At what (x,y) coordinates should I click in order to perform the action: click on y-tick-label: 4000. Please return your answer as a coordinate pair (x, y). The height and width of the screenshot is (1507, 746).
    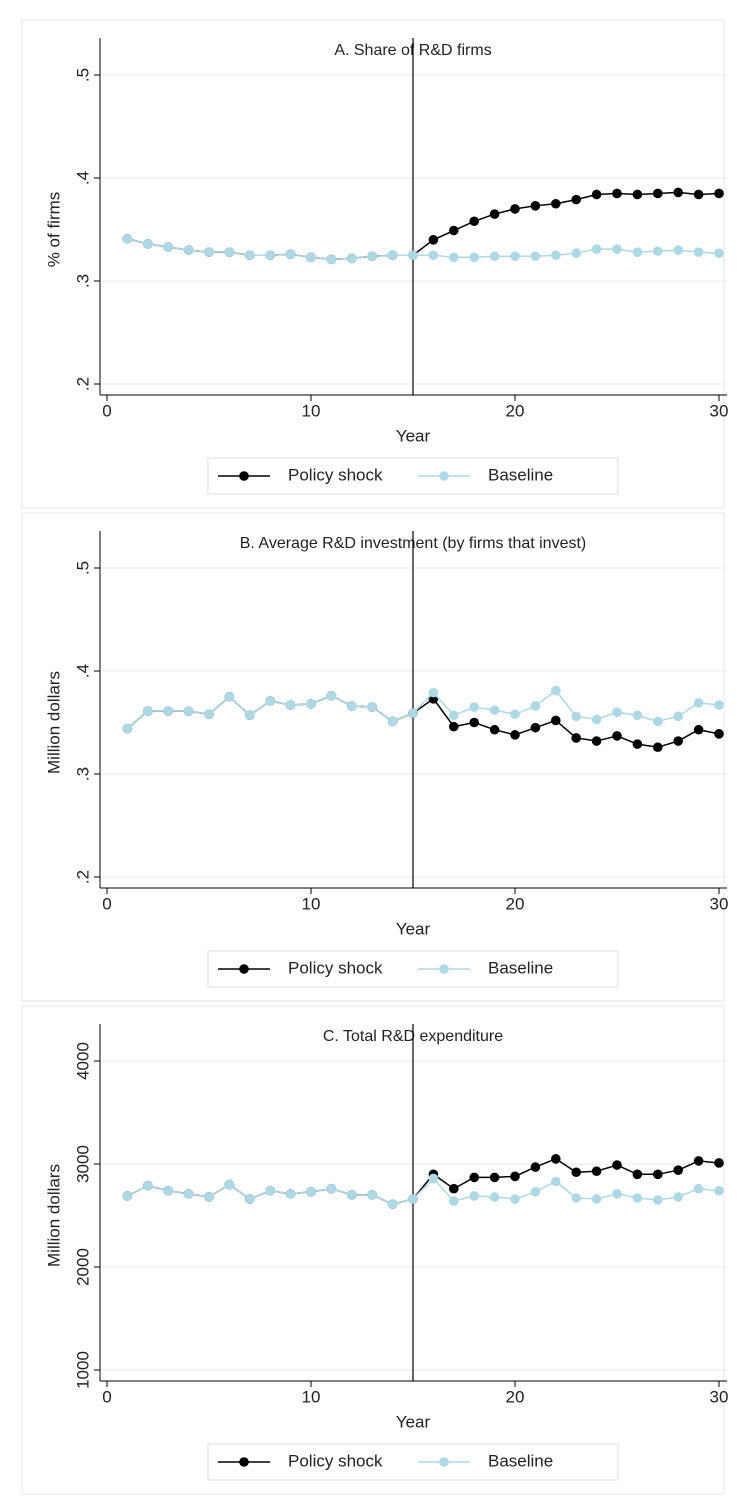
    Looking at the image, I should click on (82, 1061).